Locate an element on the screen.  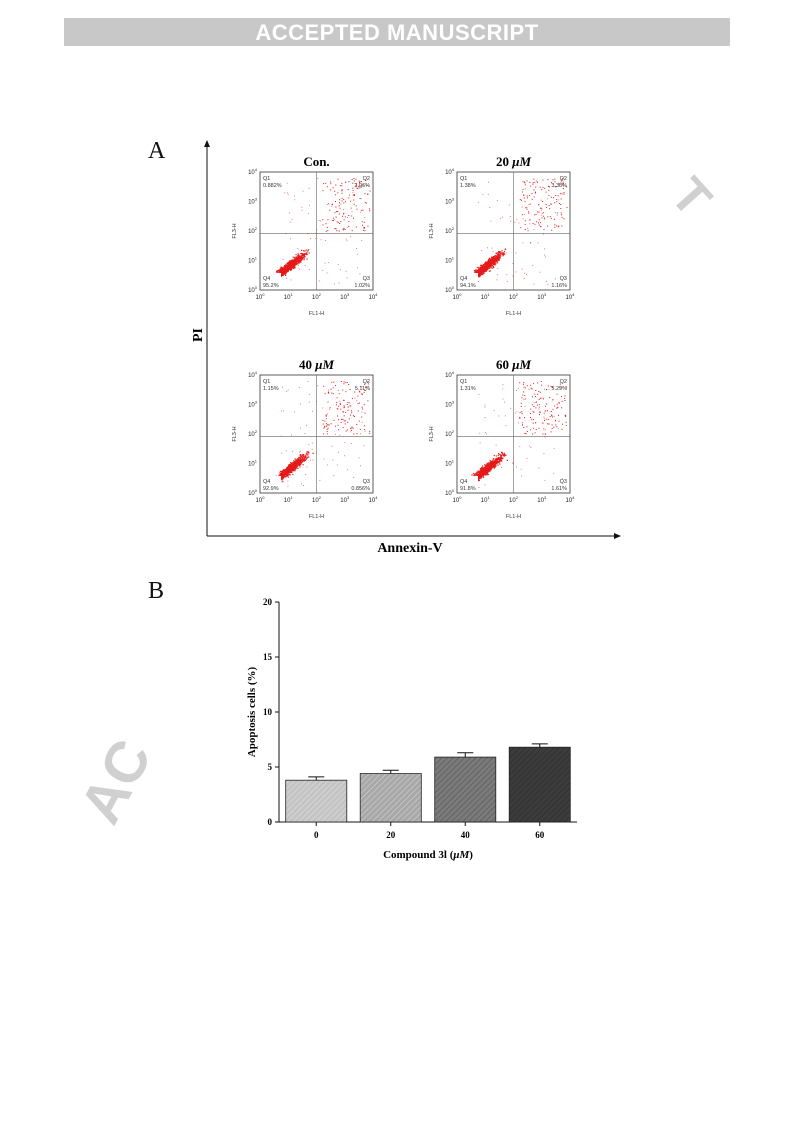
flow-plot-title: Con. is located at coordinates (316, 161).